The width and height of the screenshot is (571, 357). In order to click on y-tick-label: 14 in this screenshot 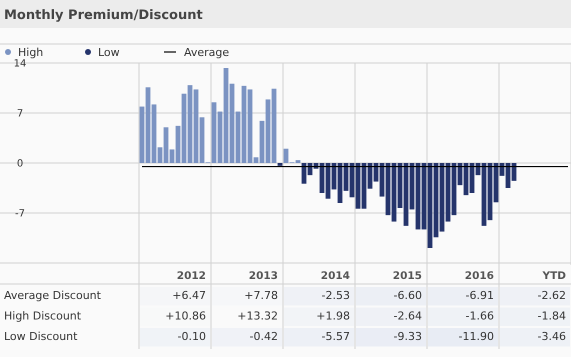, I will do `click(20, 64)`.